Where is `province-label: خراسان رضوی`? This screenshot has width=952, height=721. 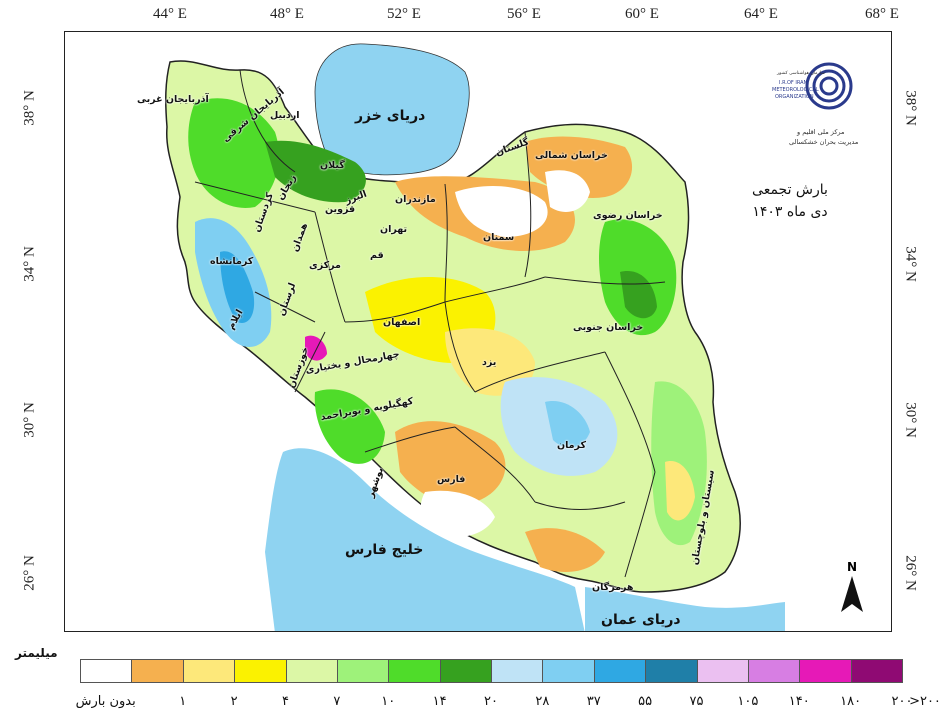 province-label: خراسان رضوی is located at coordinates (628, 215).